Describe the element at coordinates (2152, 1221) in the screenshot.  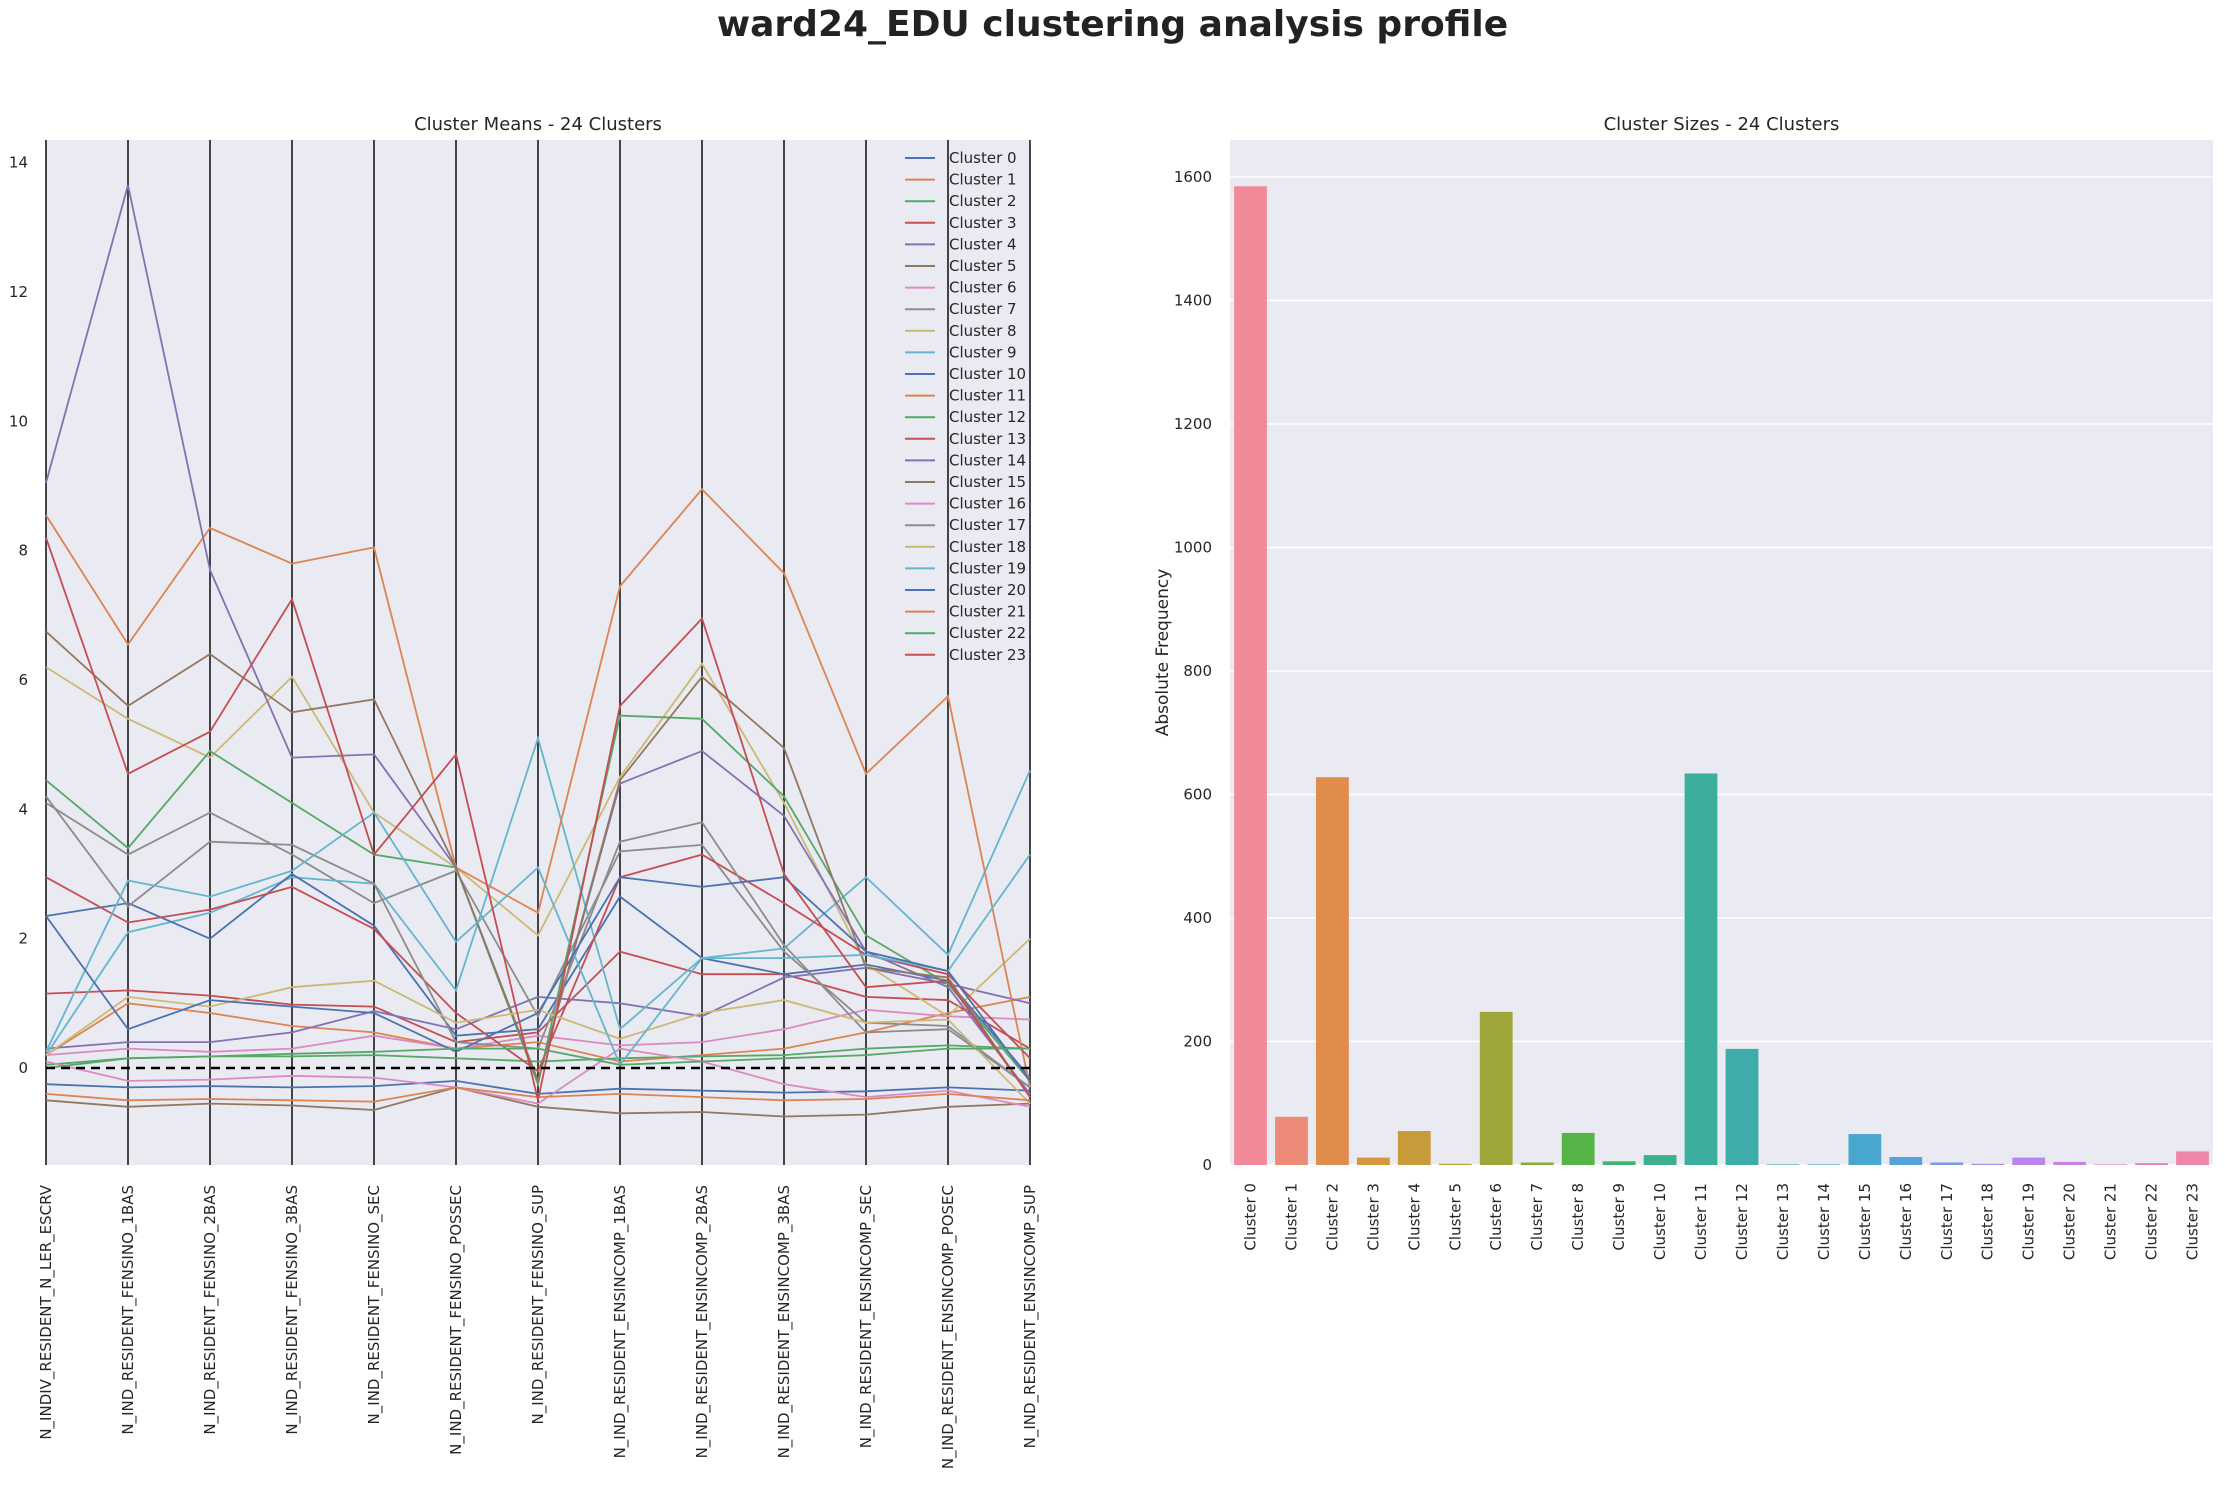
I see `x-tick-label: Cluster 22` at that location.